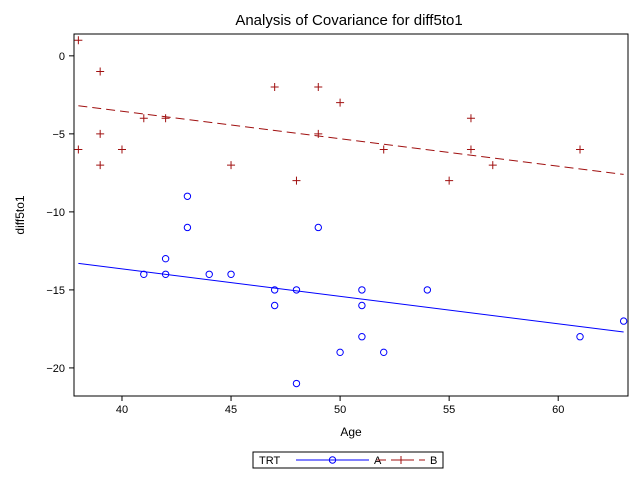 The width and height of the screenshot is (640, 480). I want to click on fit-line-b, so click(350, 140).